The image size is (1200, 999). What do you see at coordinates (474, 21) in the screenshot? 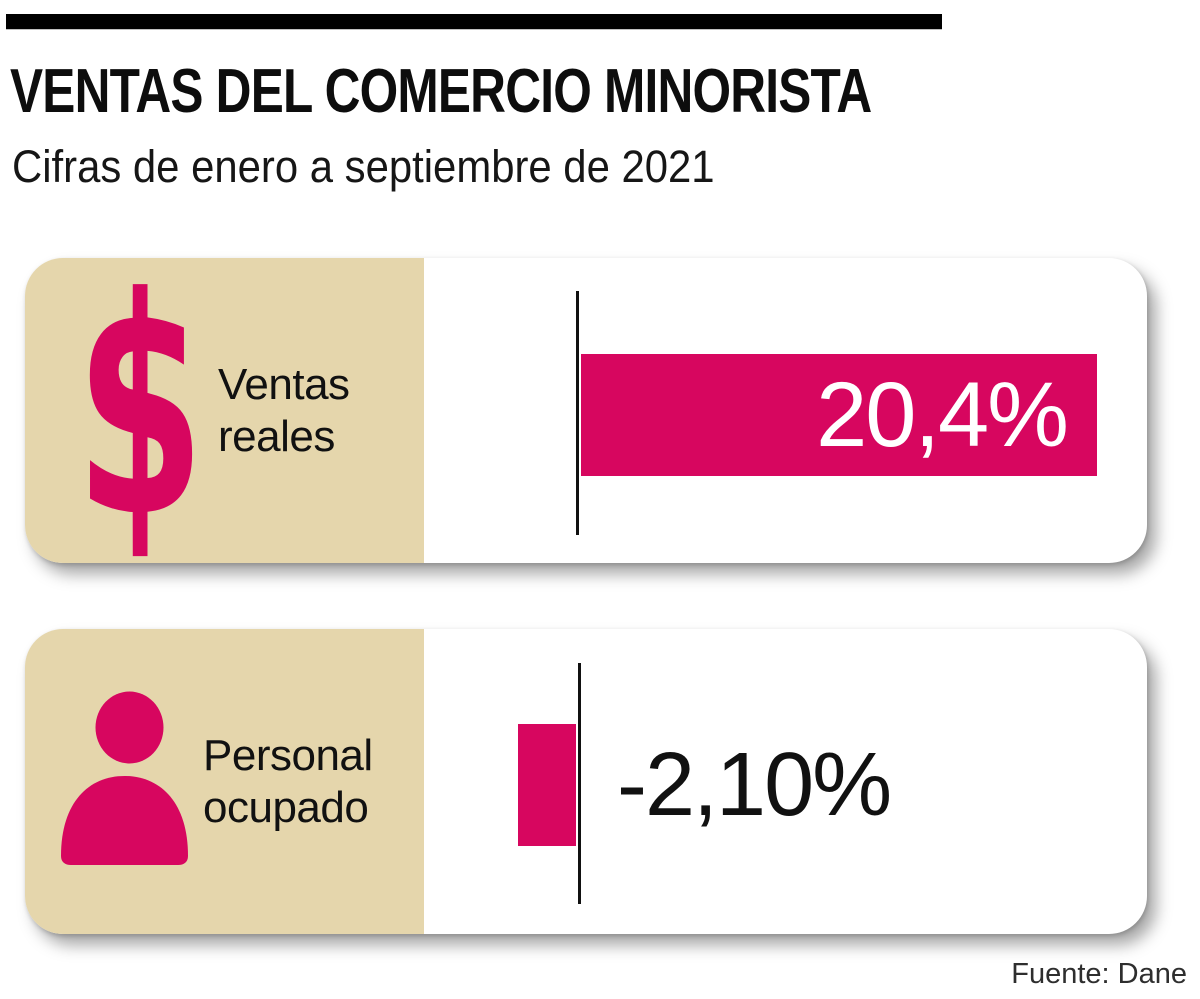
I see `top-accent-bar` at bounding box center [474, 21].